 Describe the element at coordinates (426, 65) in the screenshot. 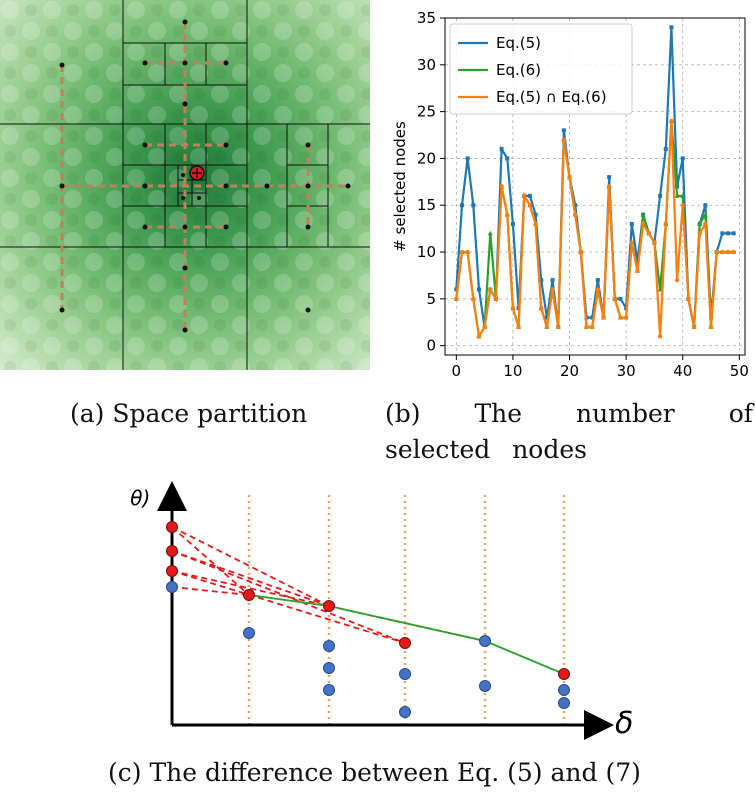

I see `y-tick-label: 30` at that location.